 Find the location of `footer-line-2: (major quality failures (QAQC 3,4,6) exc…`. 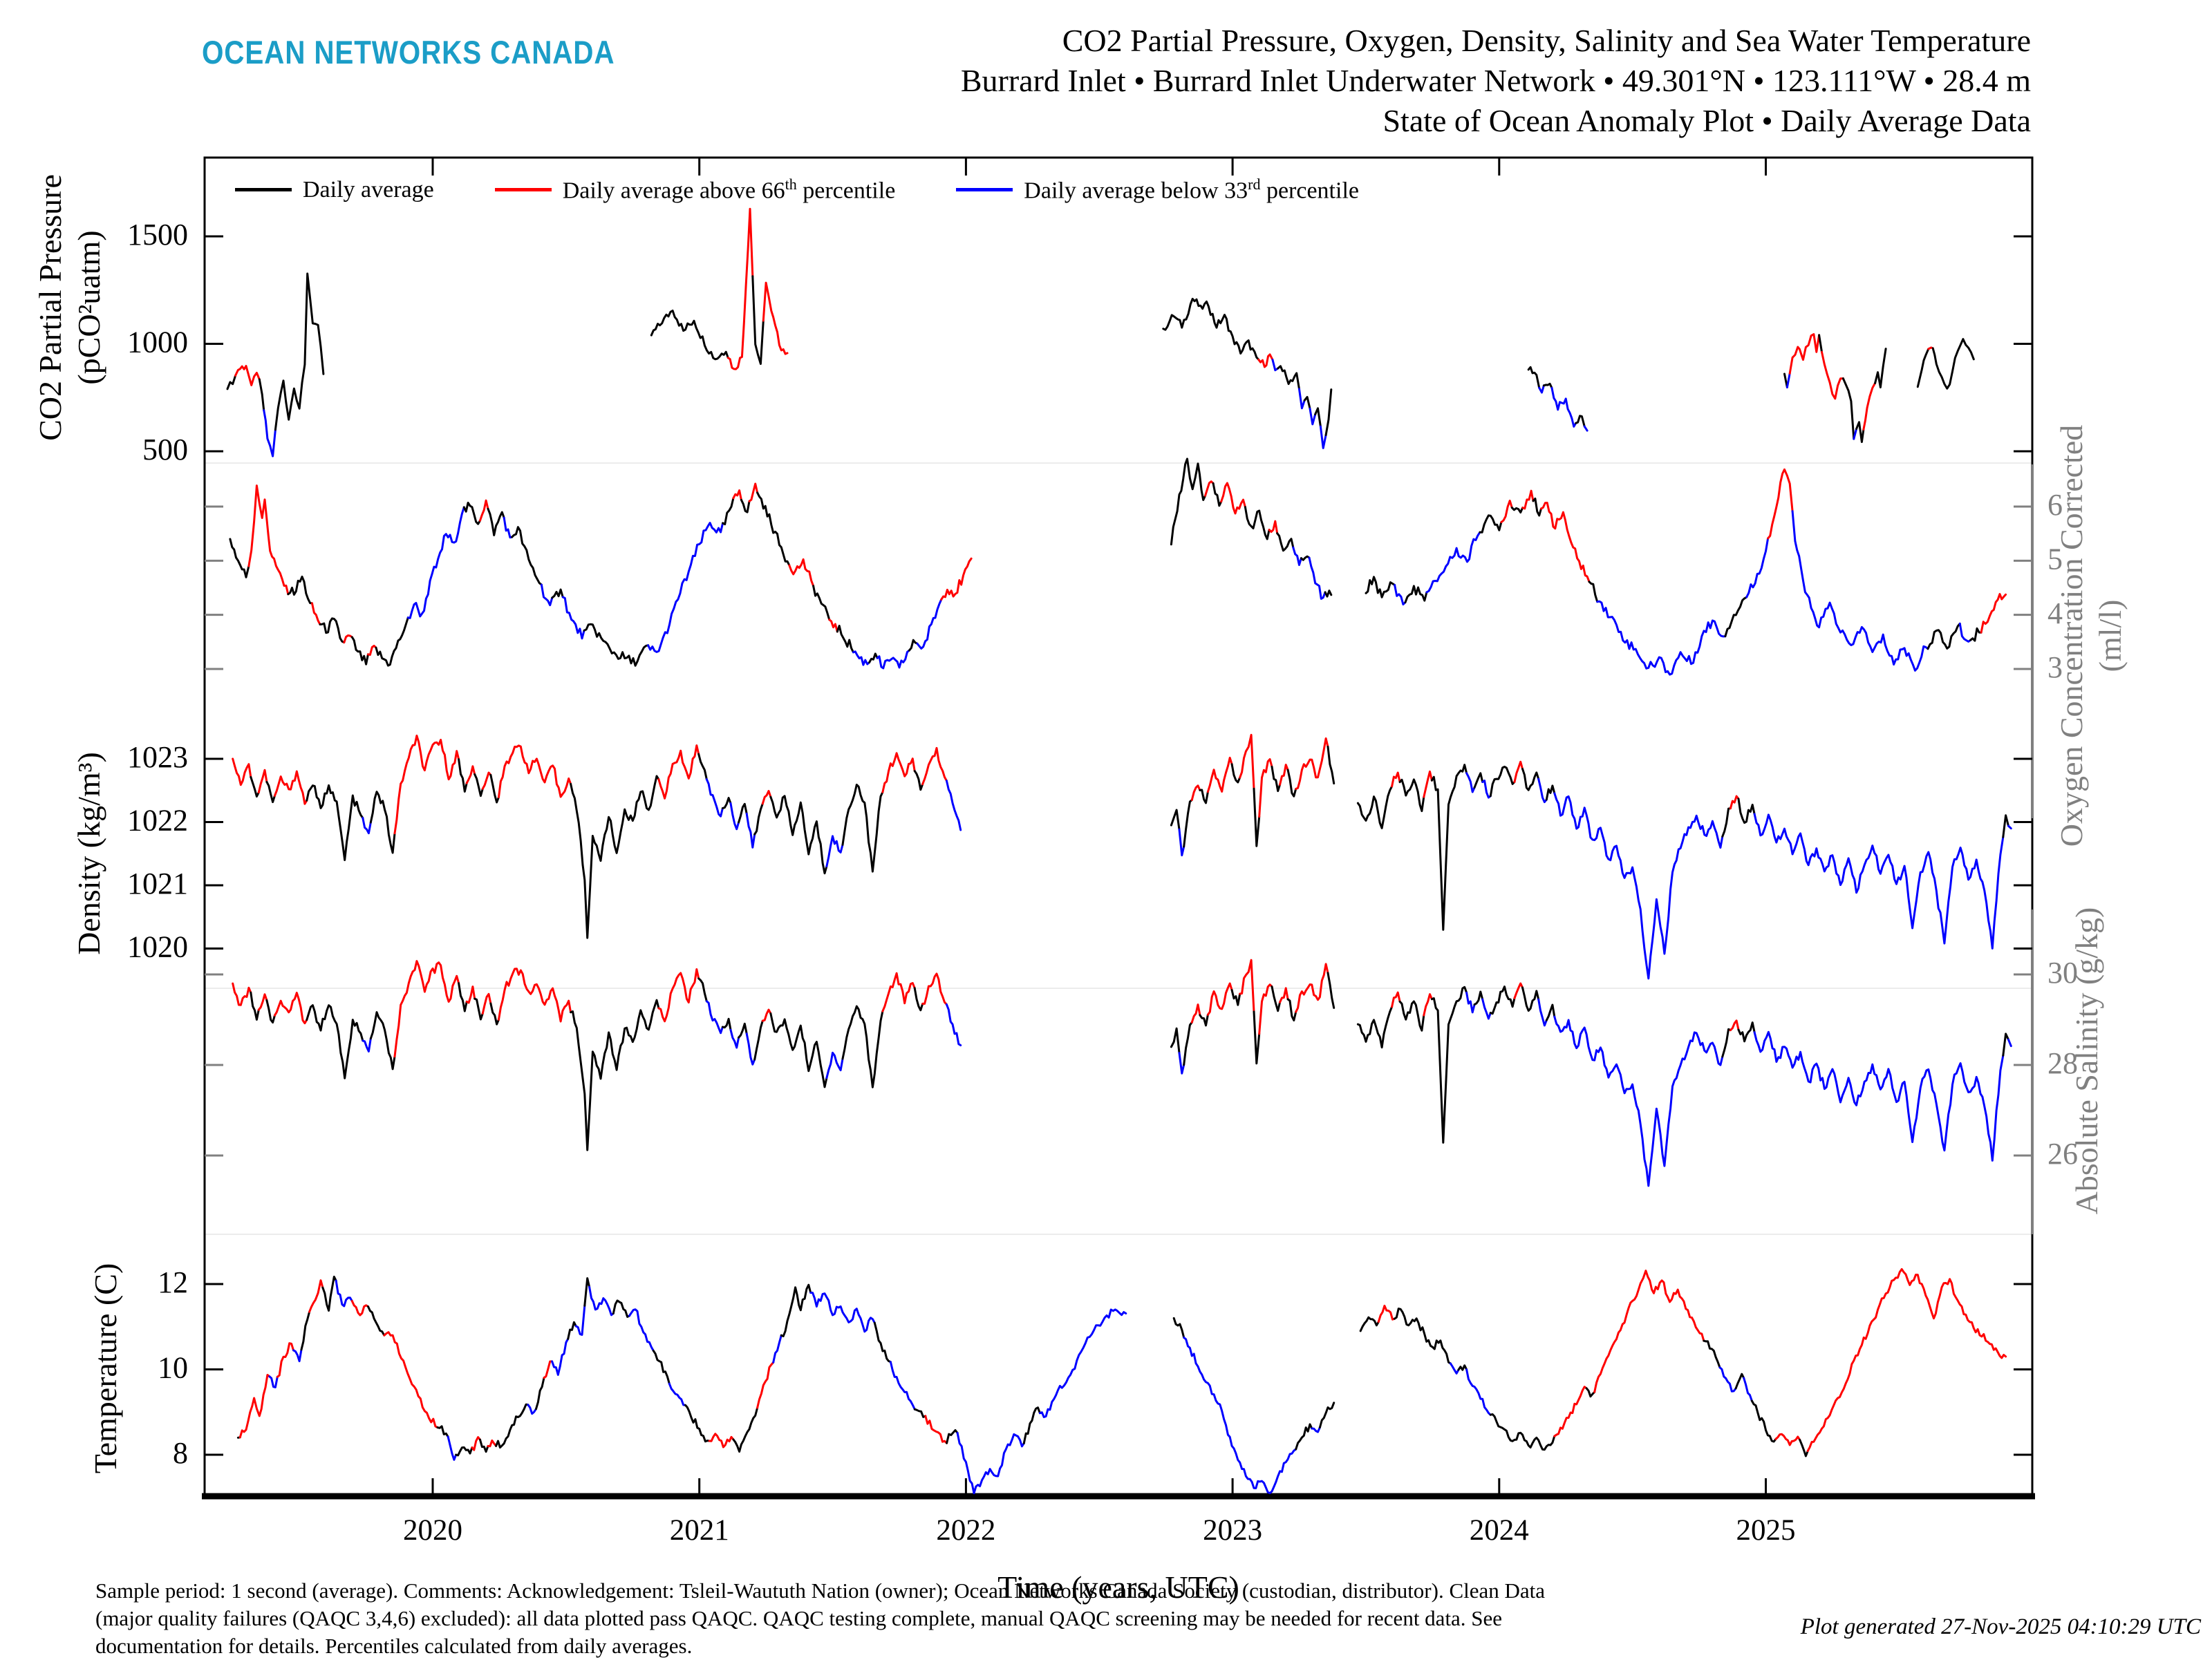

footer-line-2: (major quality failures (QAQC 3,4,6) exc… is located at coordinates (799, 1618).